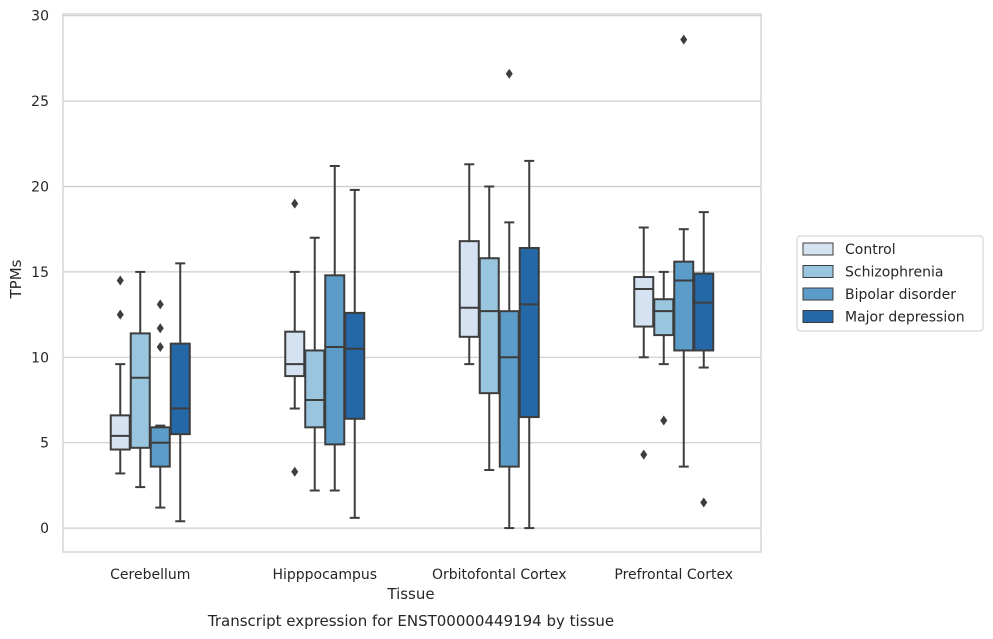 This screenshot has width=993, height=639. Describe the element at coordinates (40, 358) in the screenshot. I see `y-tick-label: 10` at that location.